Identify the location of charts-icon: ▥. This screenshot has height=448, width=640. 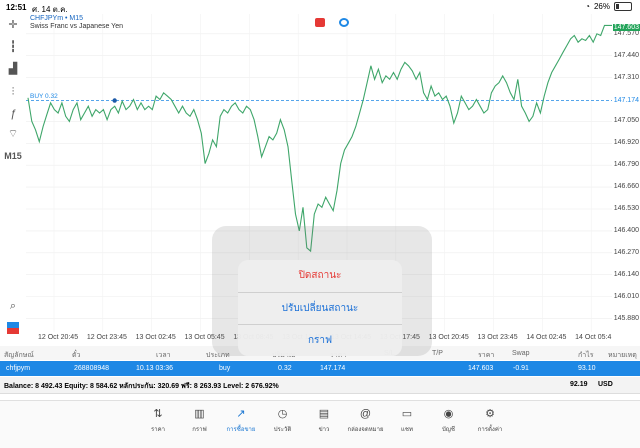
(199, 414).